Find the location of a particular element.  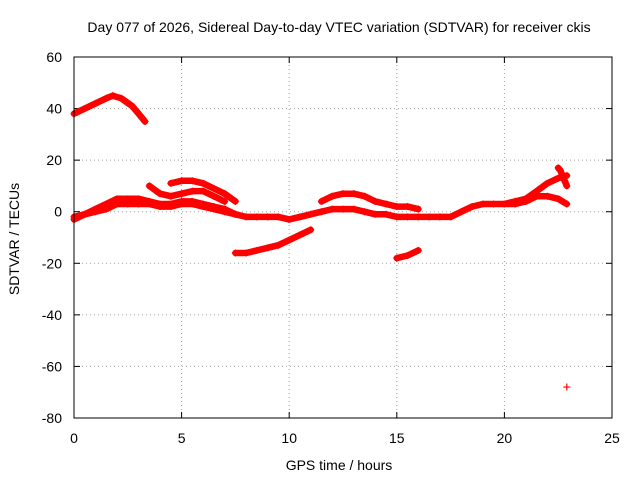

series-arc-spike is located at coordinates (562, 177).